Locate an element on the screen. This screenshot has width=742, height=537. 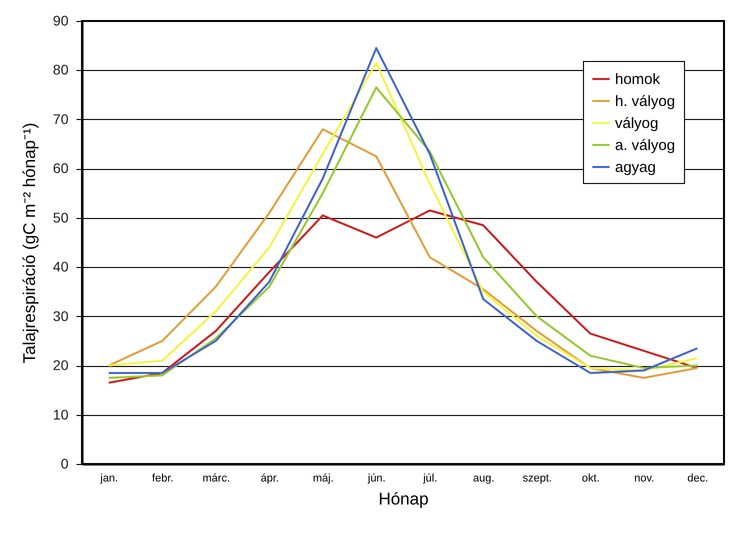
x-tick-label: márc. is located at coordinates (216, 478).